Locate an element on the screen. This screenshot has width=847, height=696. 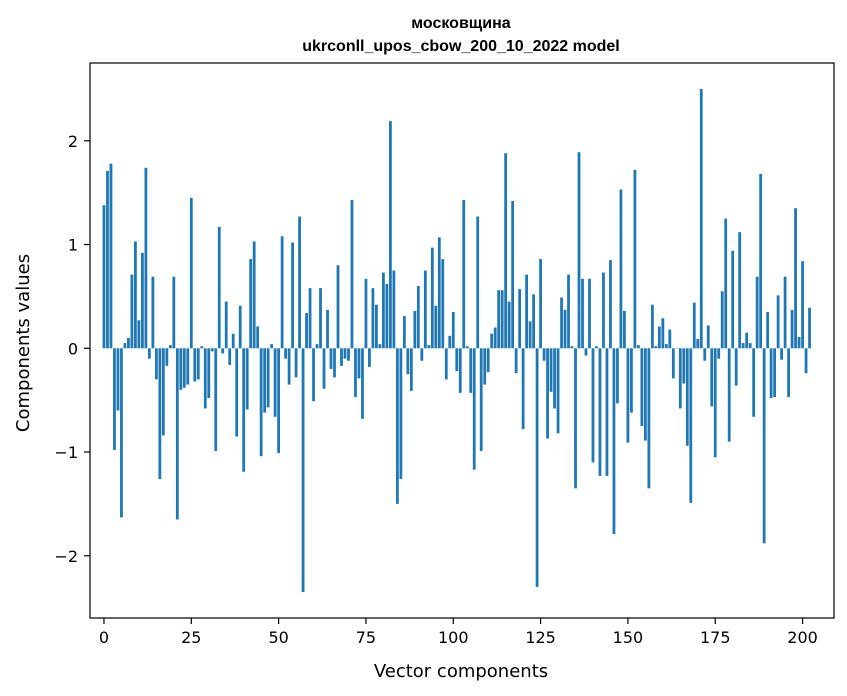
x-axis-ticks: 0 25 50 75 100 125 150 175 200 is located at coordinates (458, 632).